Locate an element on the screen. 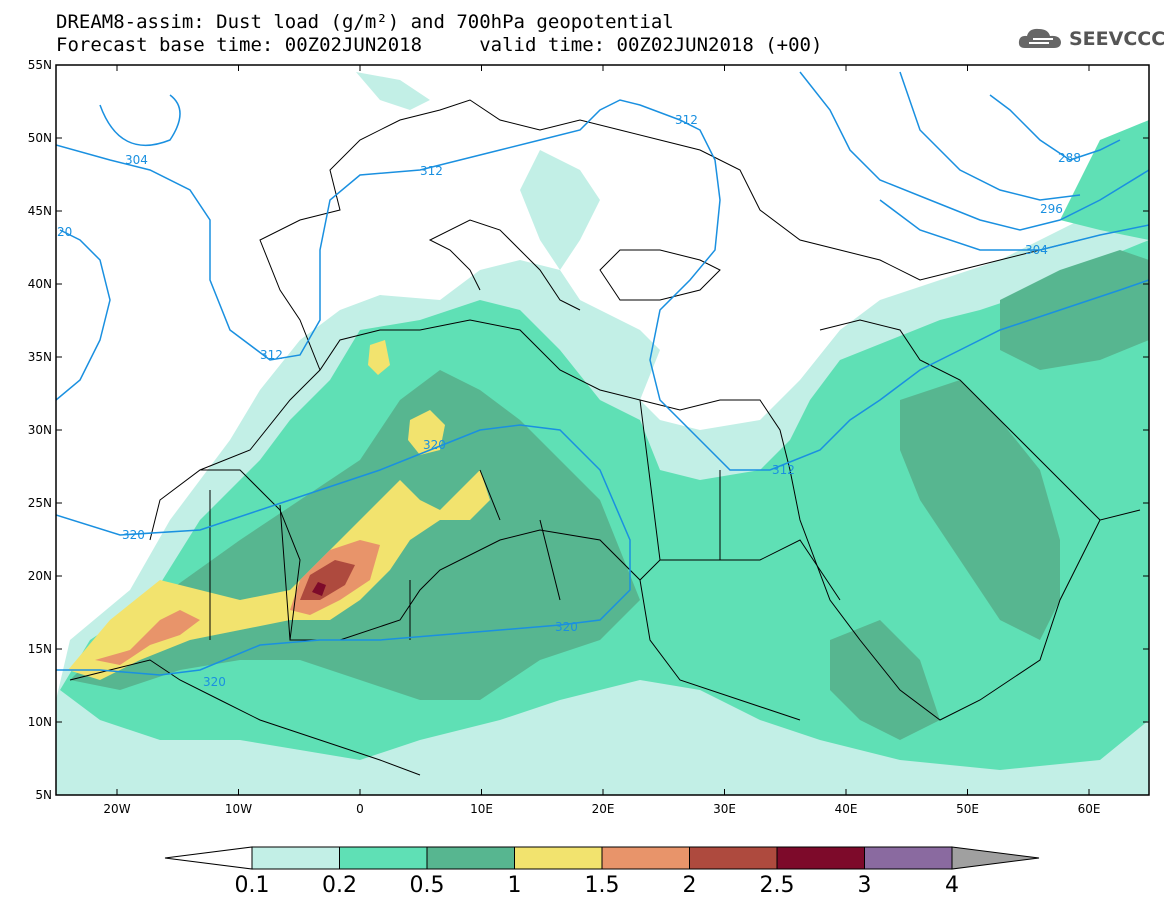  colorbar: 0.1 0.2 0.5 1 1.5 2 2.5 3 4 is located at coordinates (602, 872).